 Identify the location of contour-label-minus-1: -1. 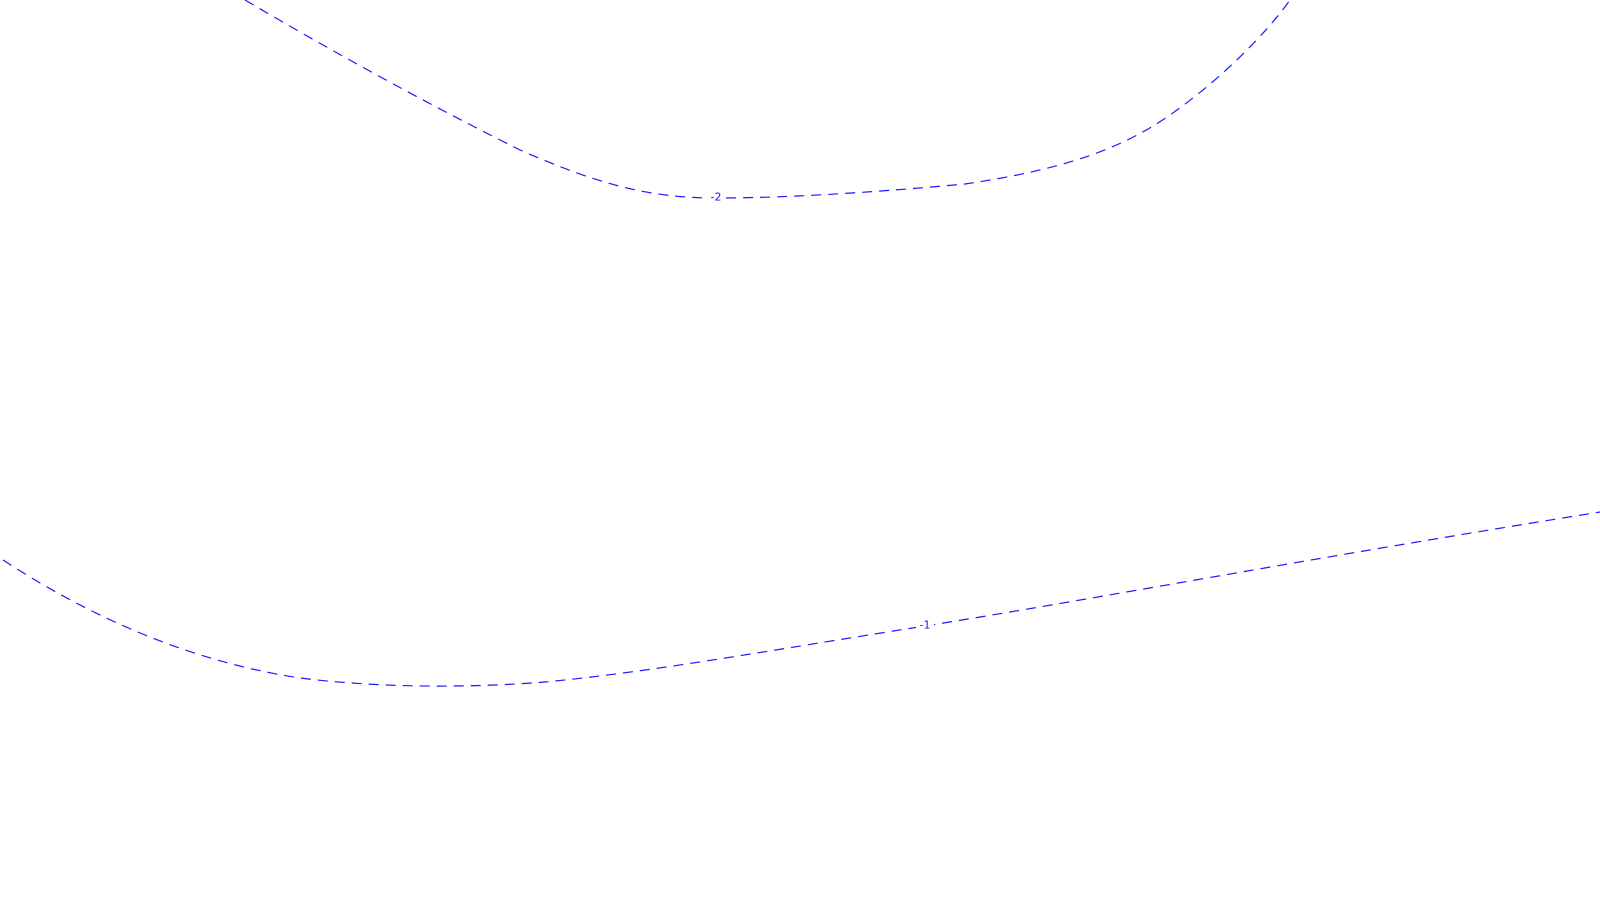
(925, 625).